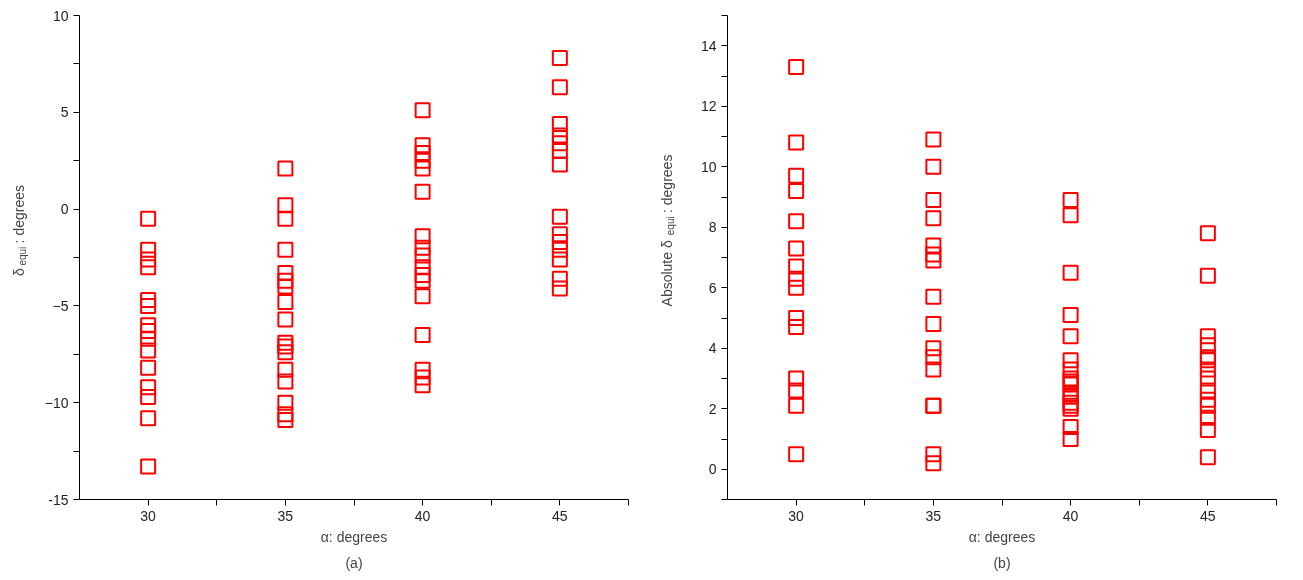 This screenshot has width=1303, height=580. I want to click on y-tick-label: -15, so click(58, 499).